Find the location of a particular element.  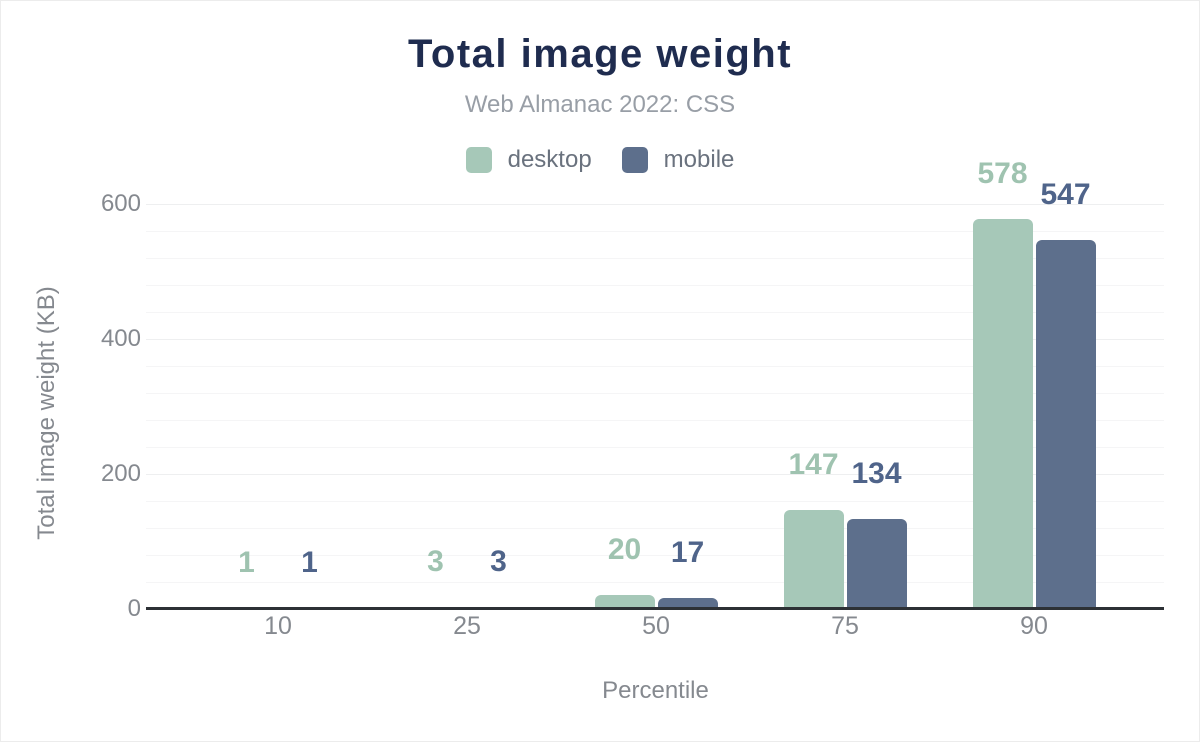

chart-subtitle: Web Almanac 2022: CSS is located at coordinates (600, 104).